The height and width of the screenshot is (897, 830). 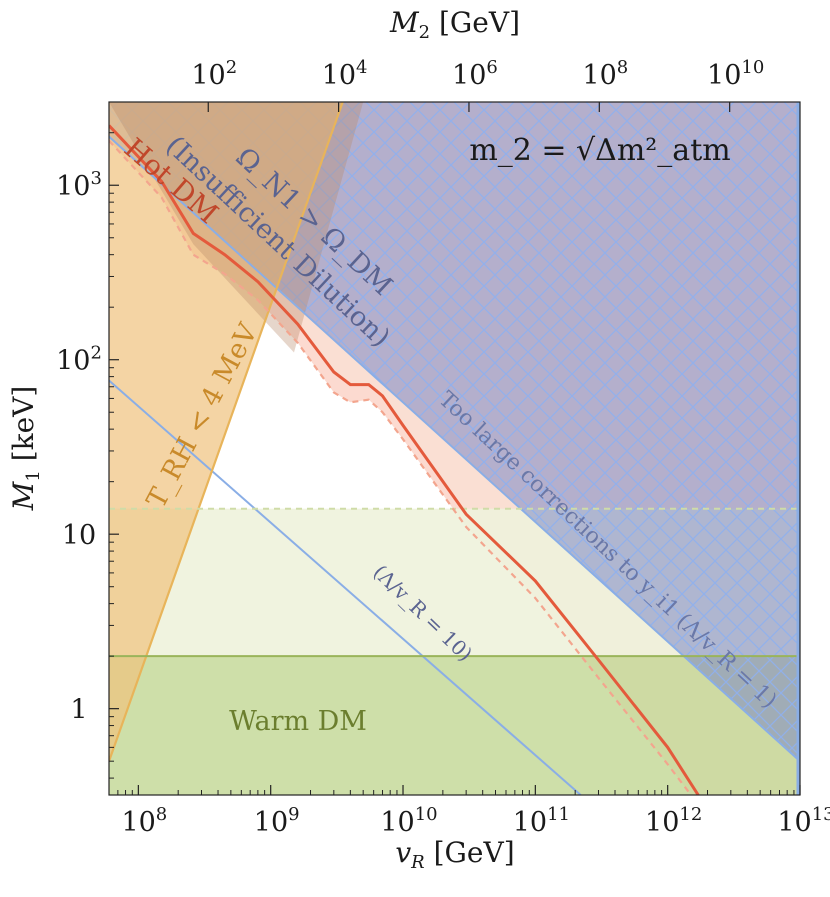 What do you see at coordinates (454, 854) in the screenshot?
I see `x-axis-title: vR [GeV]` at bounding box center [454, 854].